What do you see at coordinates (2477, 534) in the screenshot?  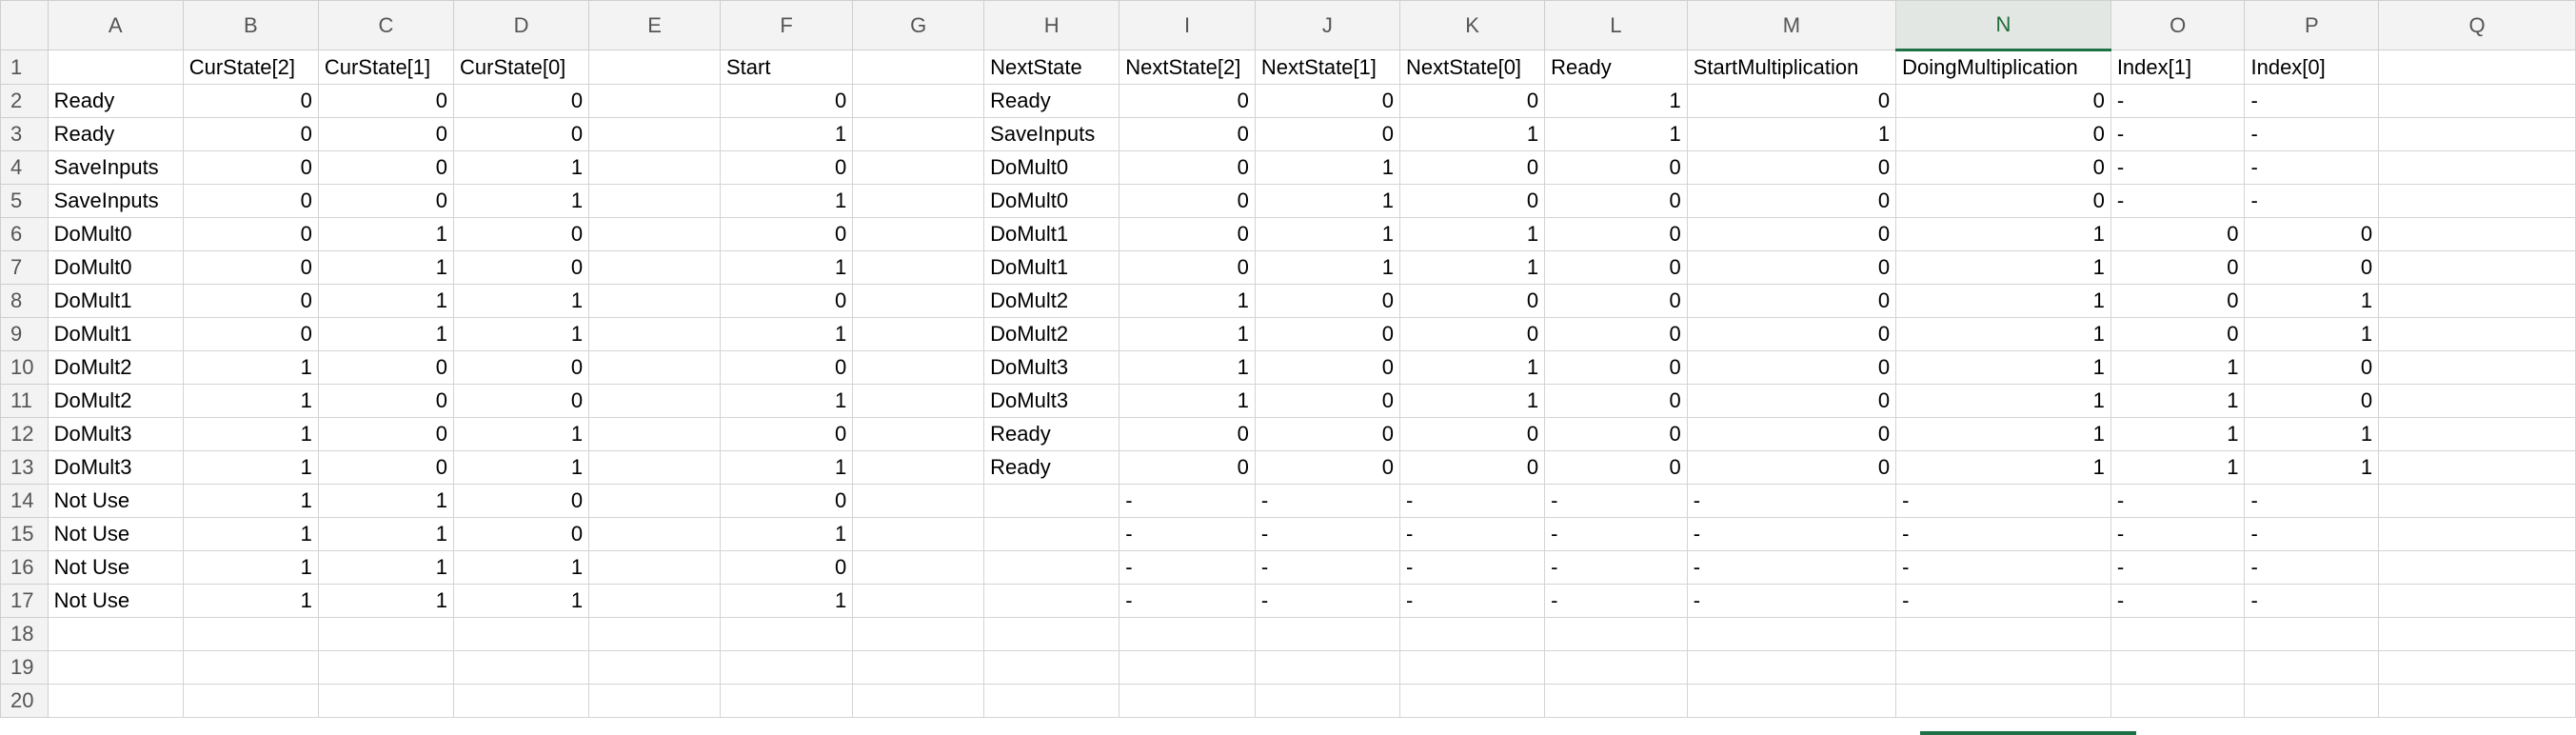 I see `cell-q15` at bounding box center [2477, 534].